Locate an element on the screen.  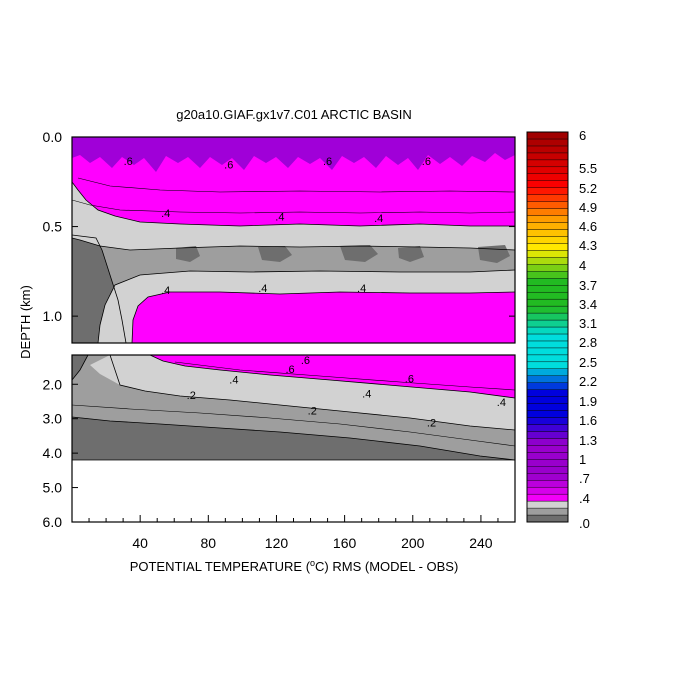
colorbar-label: 2.5 is located at coordinates (588, 362).